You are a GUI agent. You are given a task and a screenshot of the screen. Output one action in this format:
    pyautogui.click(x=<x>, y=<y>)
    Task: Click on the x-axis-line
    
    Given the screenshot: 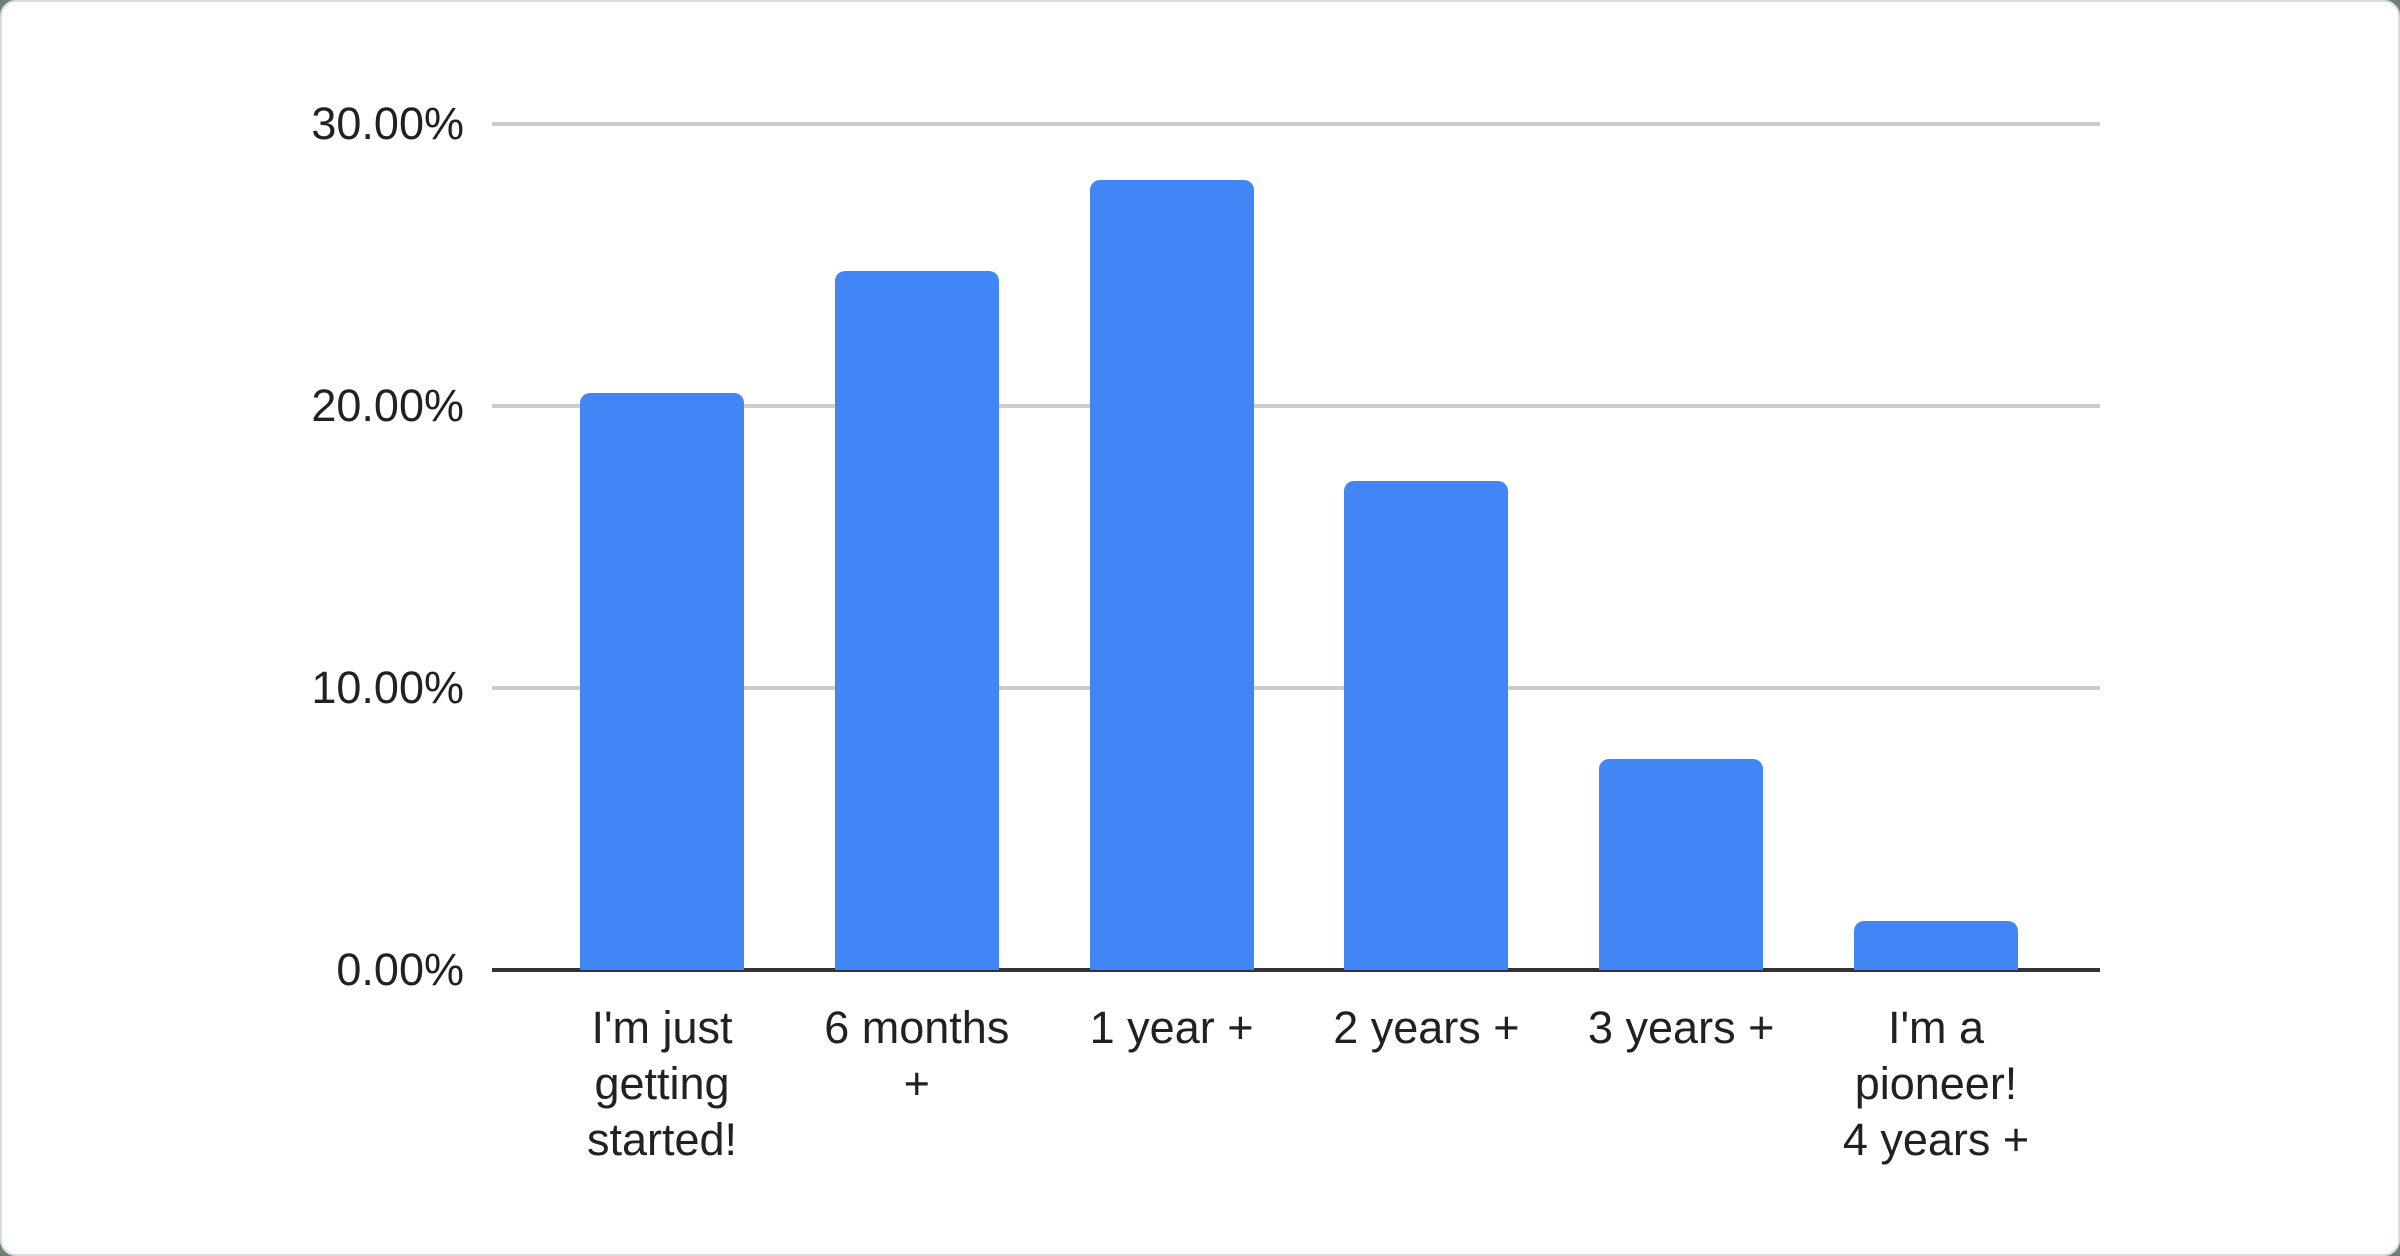 What is the action you would take?
    pyautogui.click(x=1296, y=970)
    